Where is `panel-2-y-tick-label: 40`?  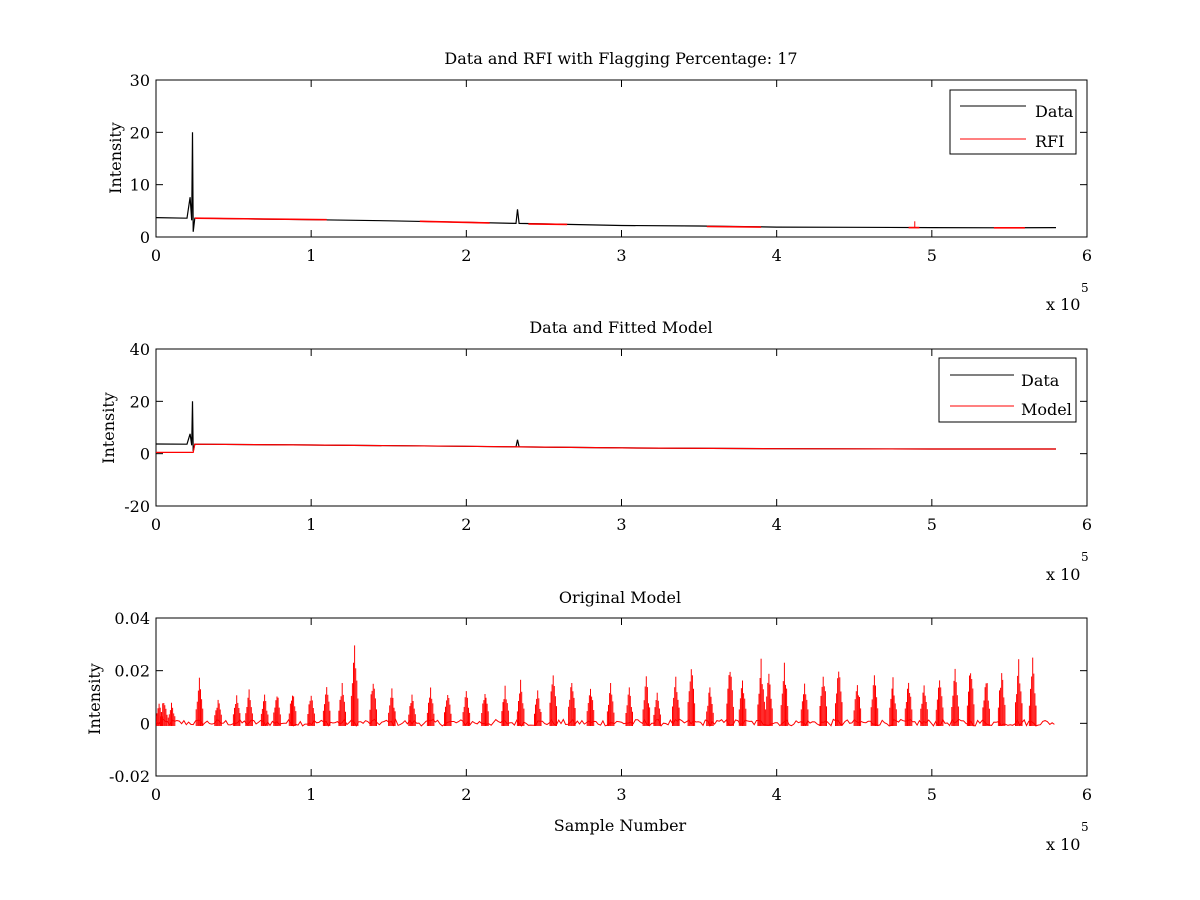 panel-2-y-tick-label: 40 is located at coordinates (140, 349).